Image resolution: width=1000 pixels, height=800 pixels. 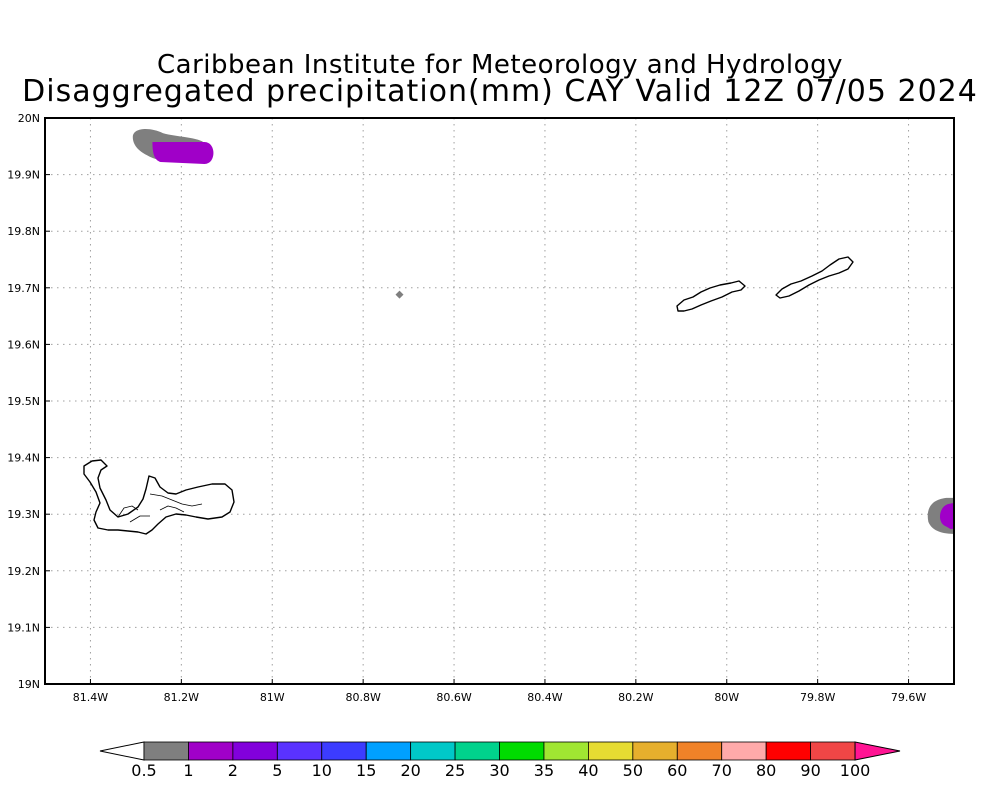 What do you see at coordinates (90, 697) in the screenshot?
I see `x-tick-label: 81.4W` at bounding box center [90, 697].